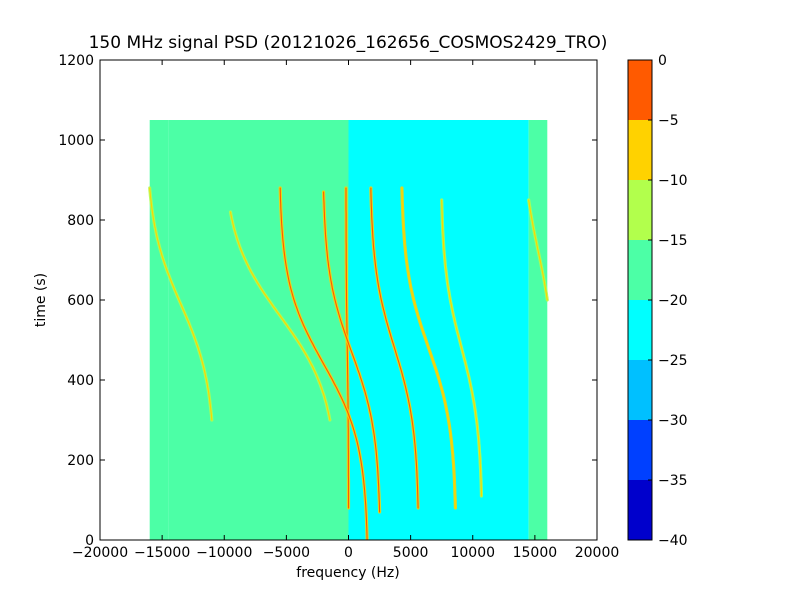  What do you see at coordinates (76, 141) in the screenshot?
I see `y-tick-label: 1000` at bounding box center [76, 141].